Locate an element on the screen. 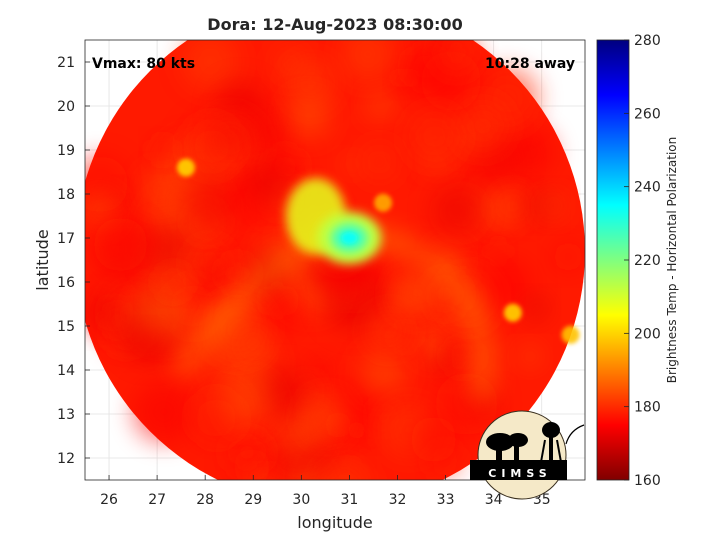 The image size is (720, 540). time-away-annotation: 10:28 away is located at coordinates (530, 64).